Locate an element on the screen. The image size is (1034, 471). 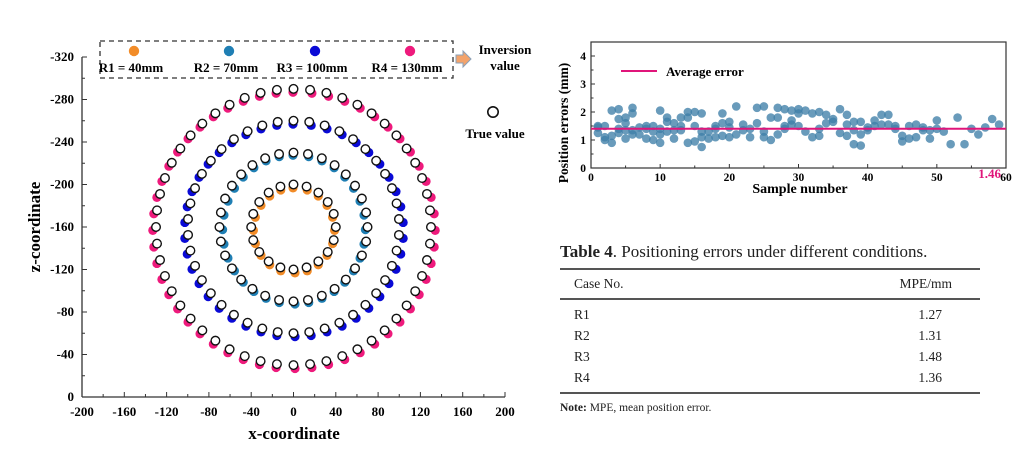
legend-average-error-label: Average error is located at coordinates (705, 71).